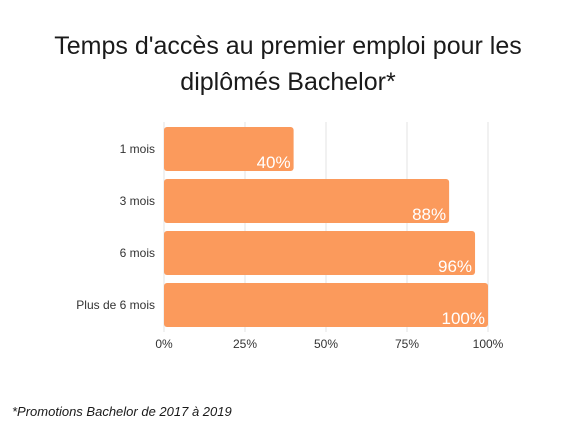 The image size is (576, 432). What do you see at coordinates (463, 318) in the screenshot?
I see `data-label-3: 100%` at bounding box center [463, 318].